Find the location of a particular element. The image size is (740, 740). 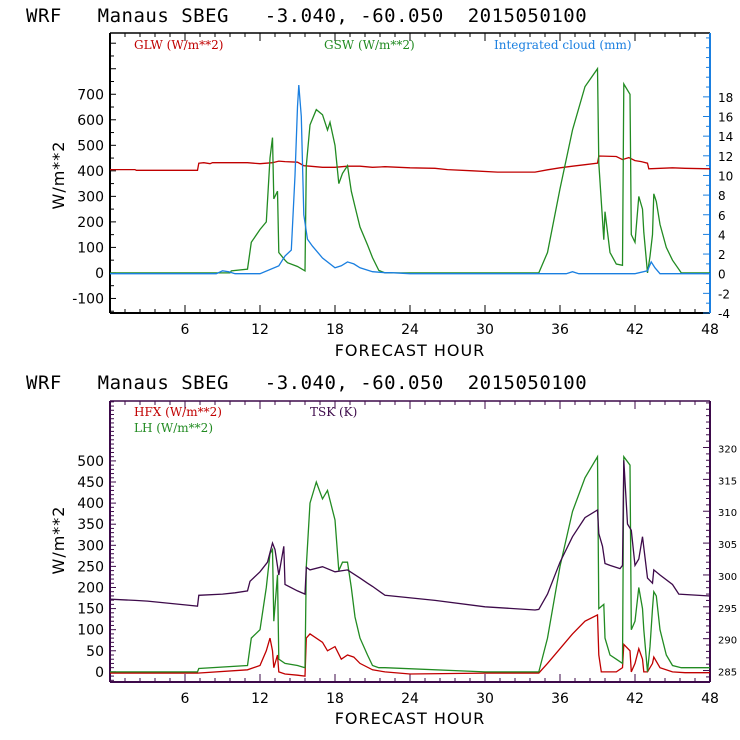

legend-integrated-cloud: Integrated cloud (mm) is located at coordinates (563, 45).